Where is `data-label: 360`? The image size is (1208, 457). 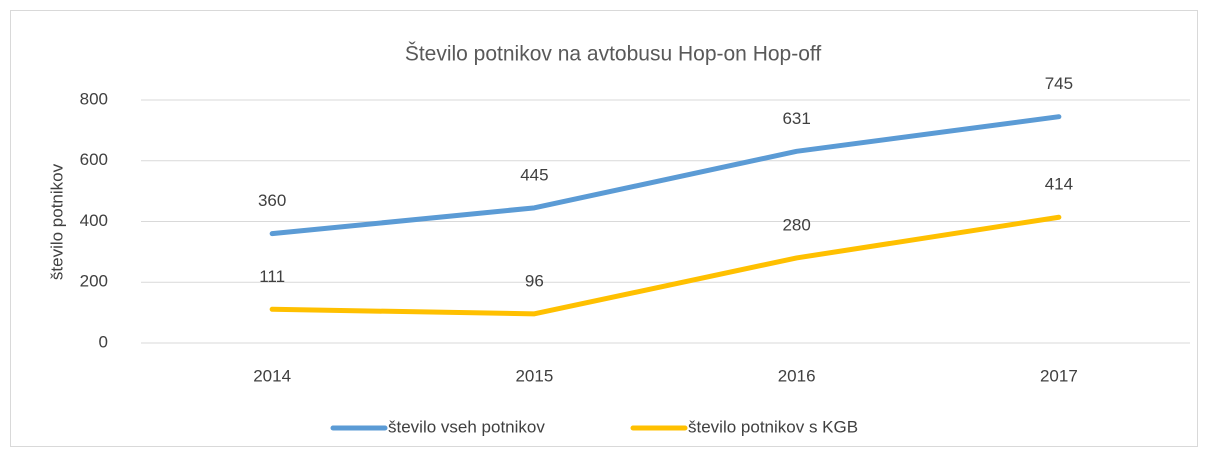
data-label: 360 is located at coordinates (272, 200).